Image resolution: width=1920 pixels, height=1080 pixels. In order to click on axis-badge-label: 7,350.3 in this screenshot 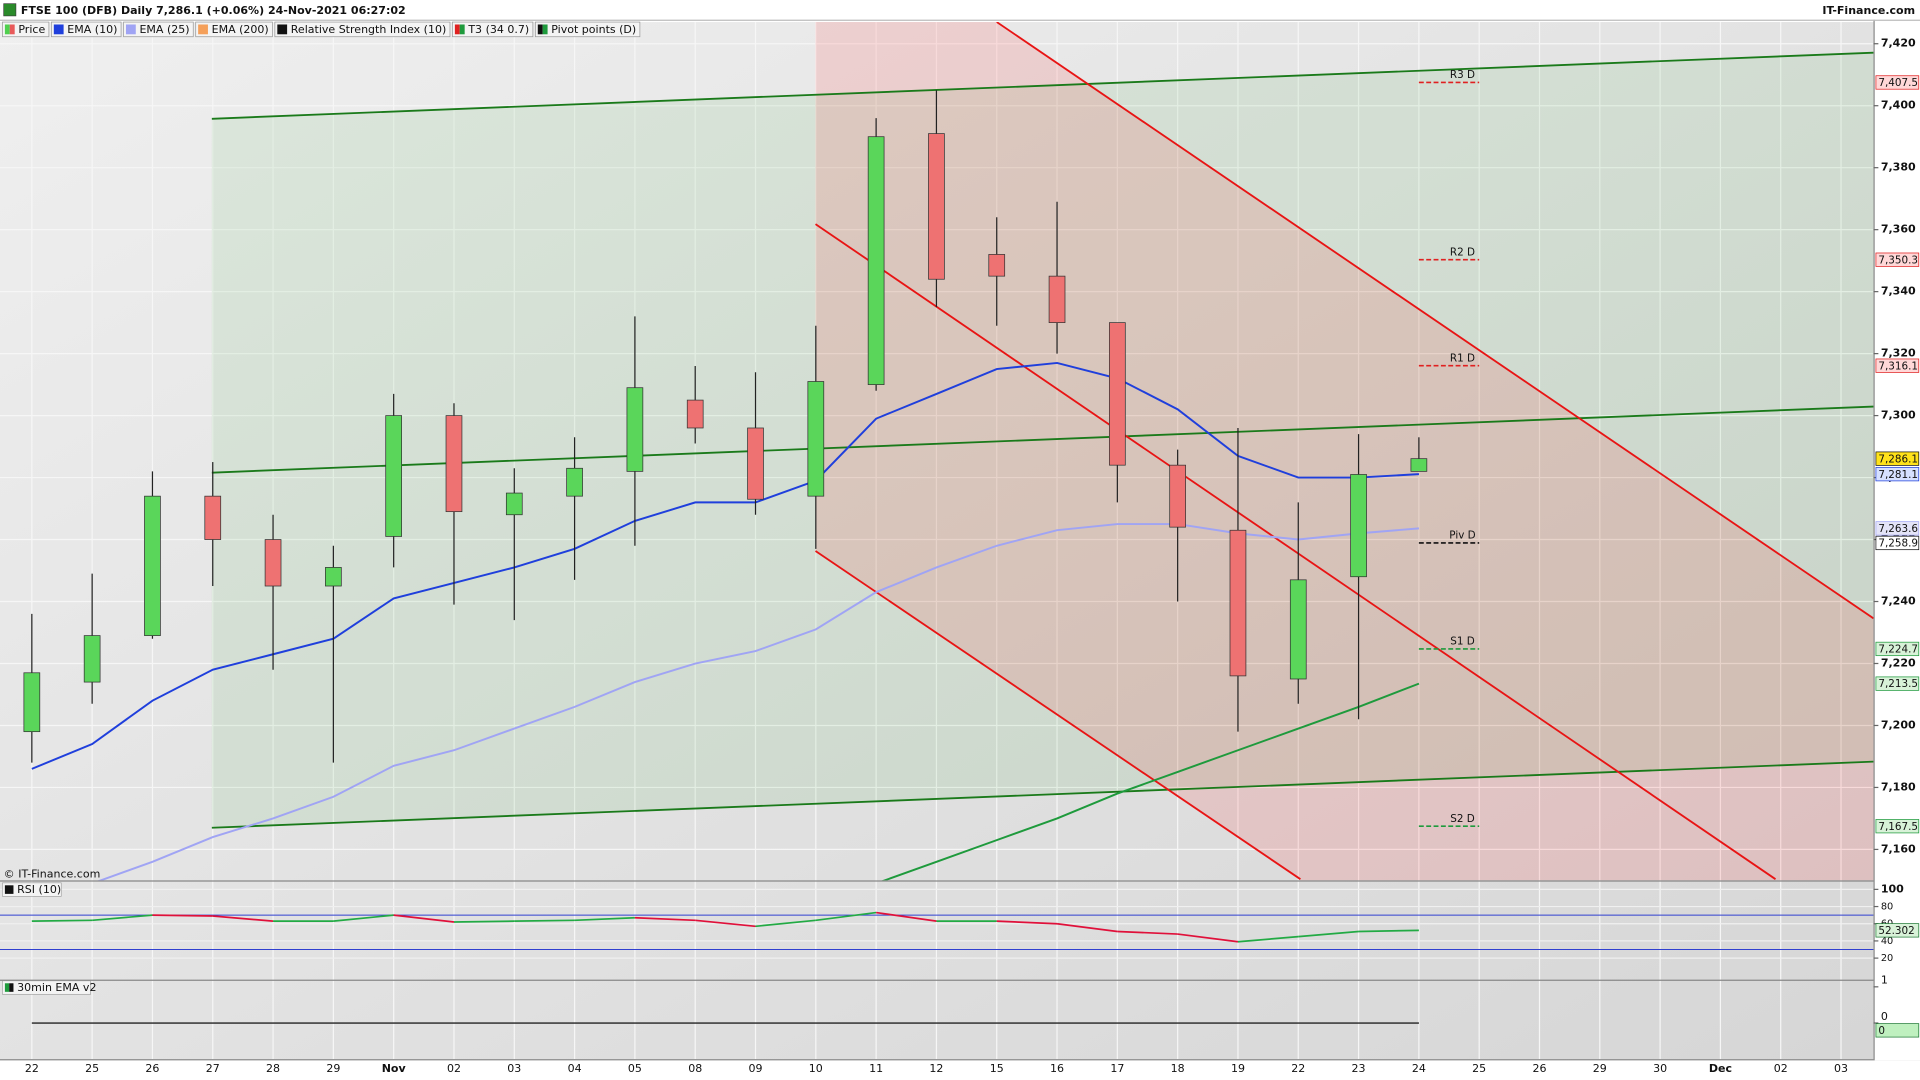, I will do `click(1898, 260)`.